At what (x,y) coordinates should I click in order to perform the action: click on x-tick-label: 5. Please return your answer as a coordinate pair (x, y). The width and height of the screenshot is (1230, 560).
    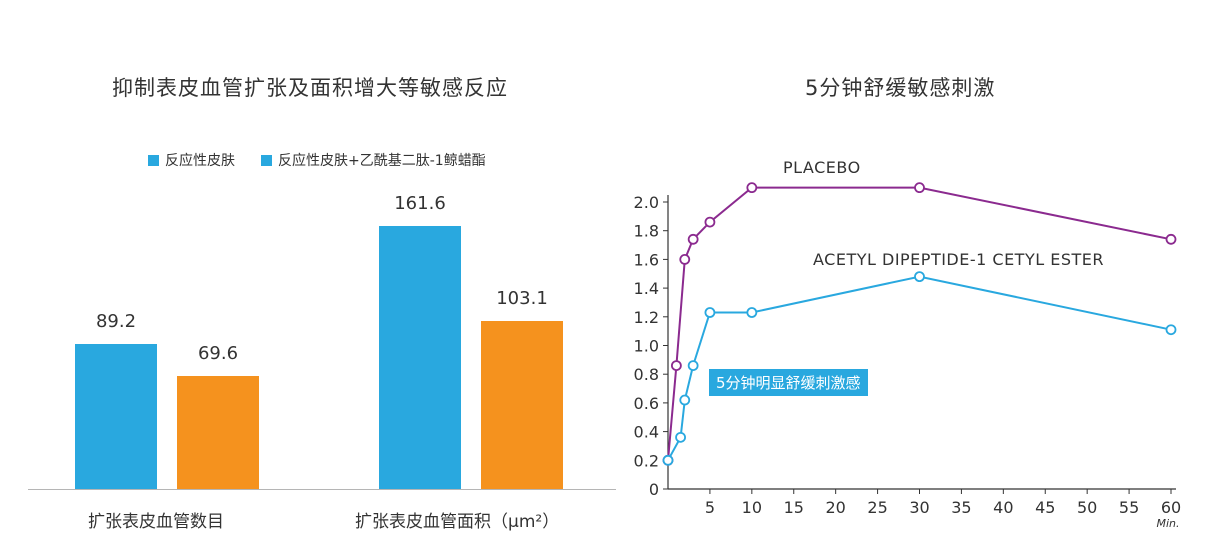
    Looking at the image, I should click on (710, 507).